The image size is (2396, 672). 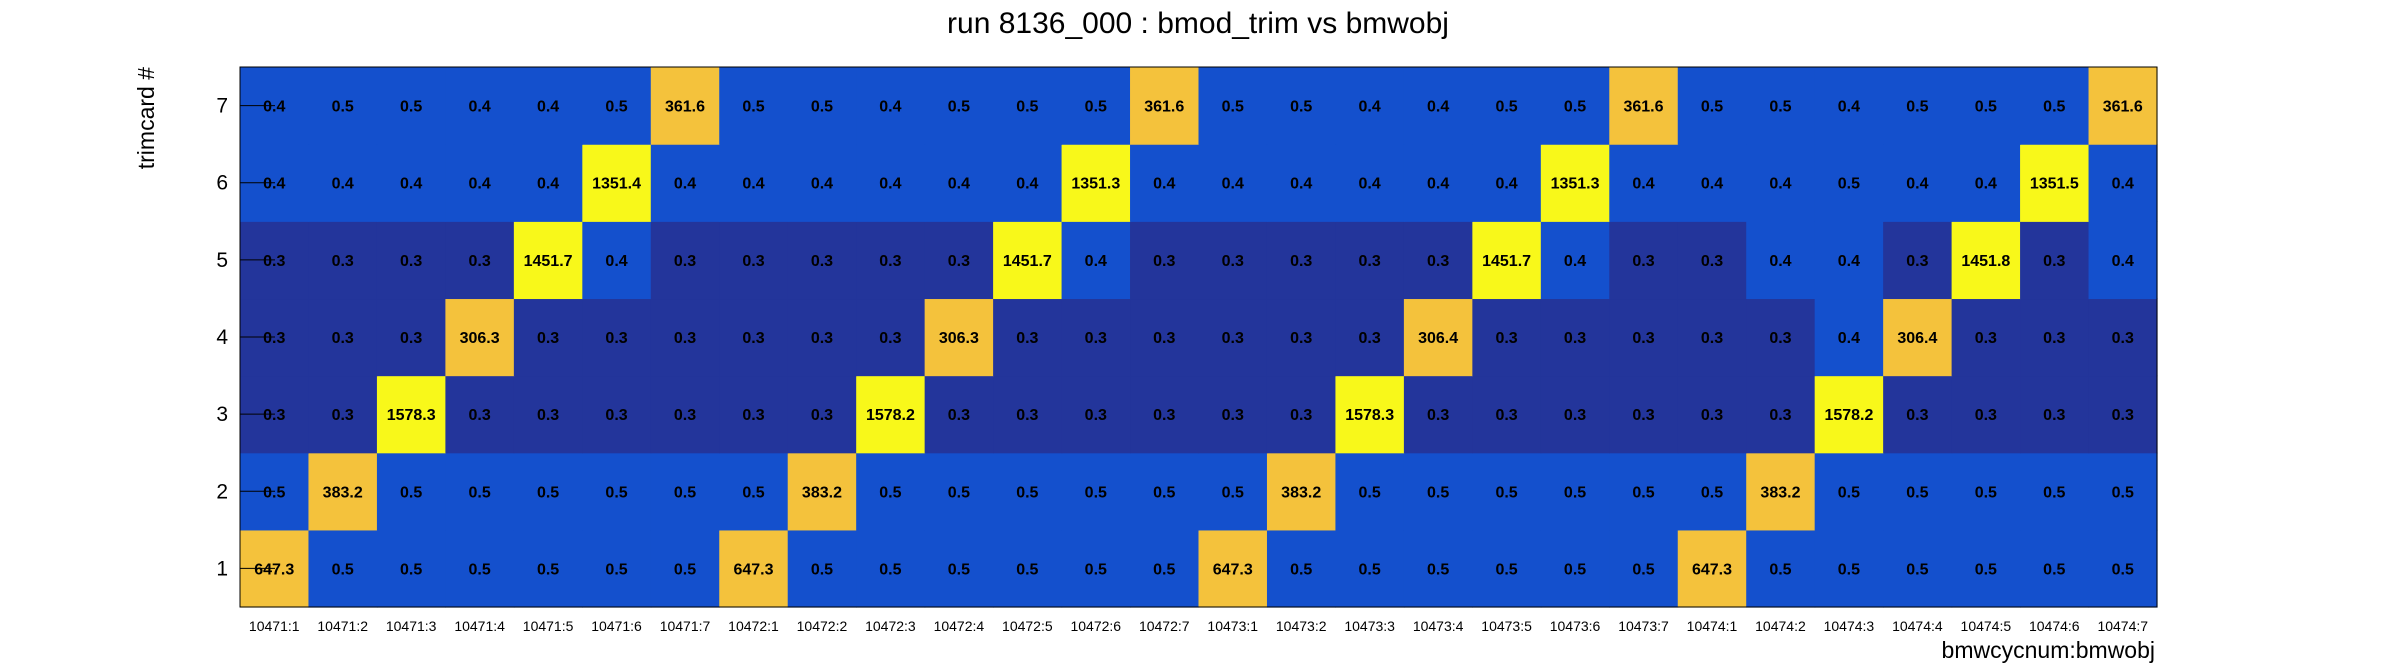 I want to click on cell-value-label: 306.3, so click(x=959, y=338).